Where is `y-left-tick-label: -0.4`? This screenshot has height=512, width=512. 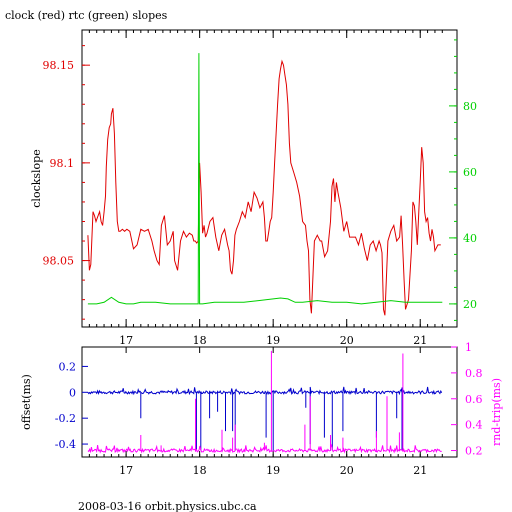
y-left-tick-label: -0.4 is located at coordinates (65, 444).